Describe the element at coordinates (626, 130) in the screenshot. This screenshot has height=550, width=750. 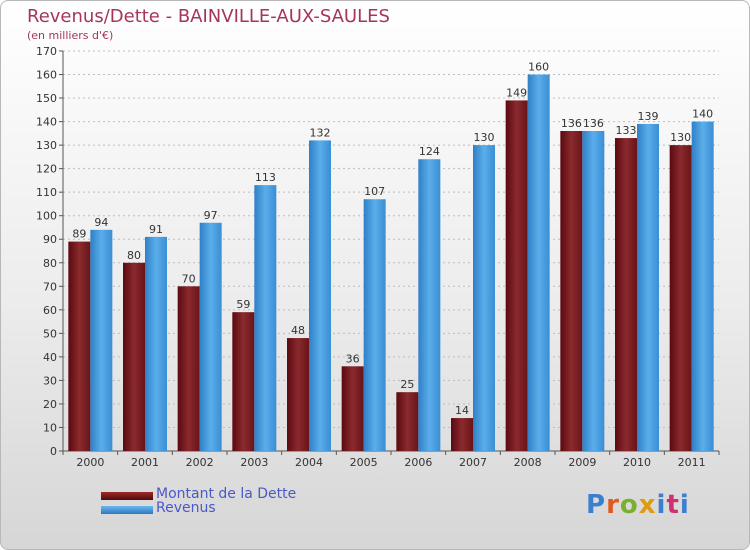
I see `data-label: 133` at that location.